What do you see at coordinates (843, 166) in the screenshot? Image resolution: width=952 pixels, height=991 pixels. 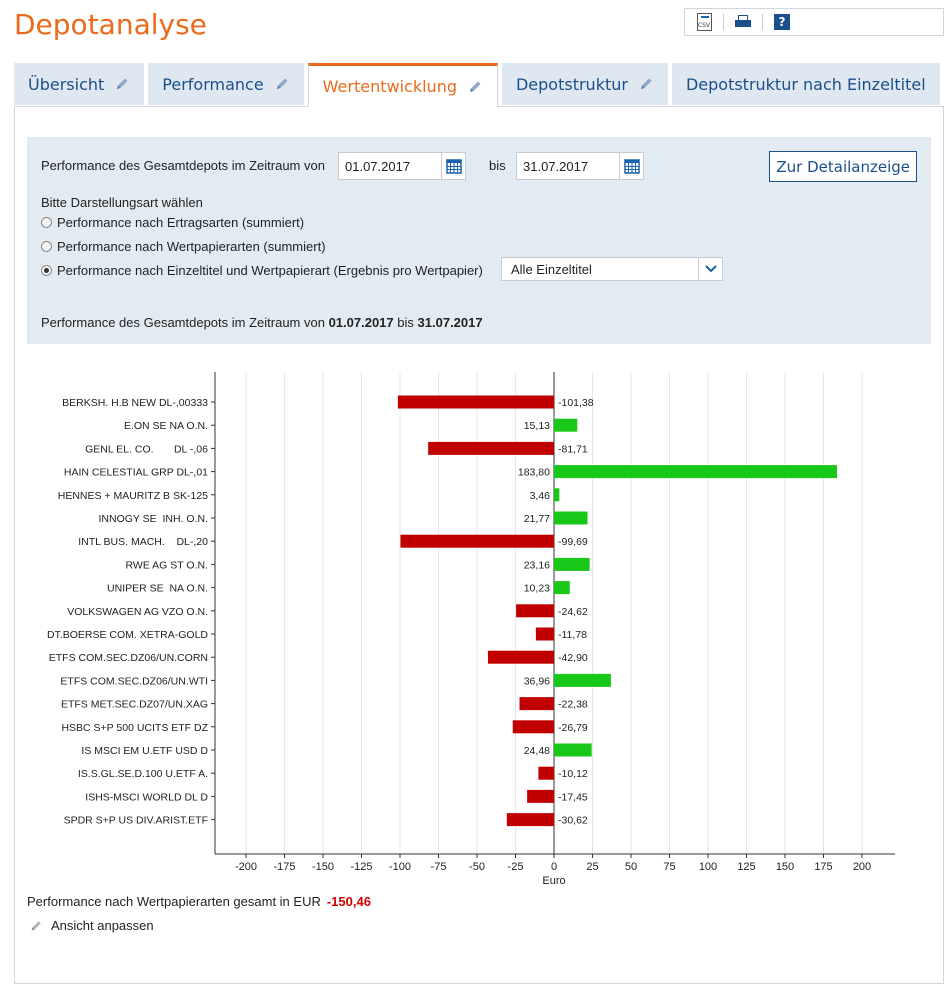 I see `detail-view-button: Zur Detailanzeige` at bounding box center [843, 166].